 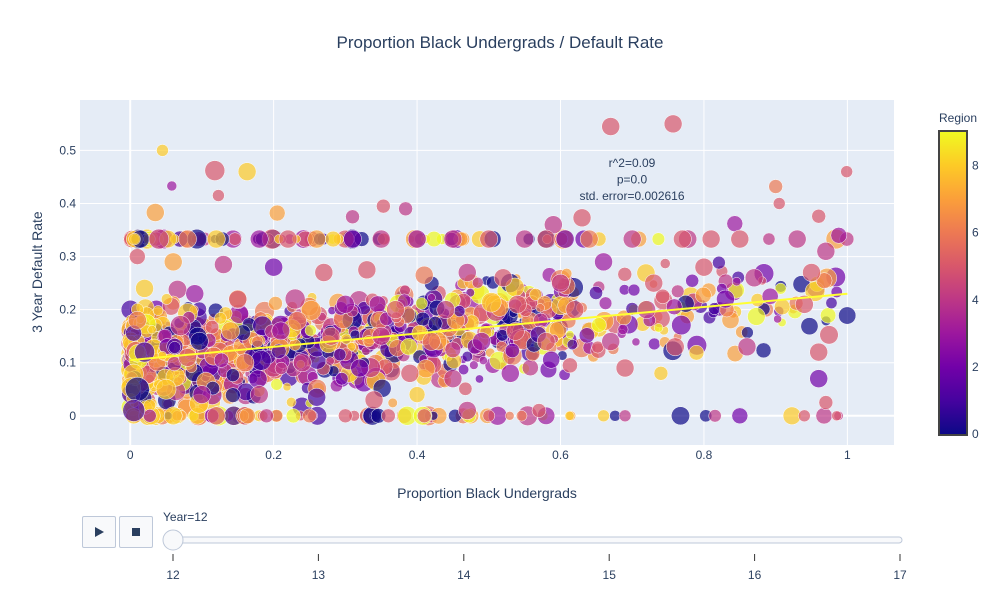 I want to click on trendline-line, so click(x=489, y=327).